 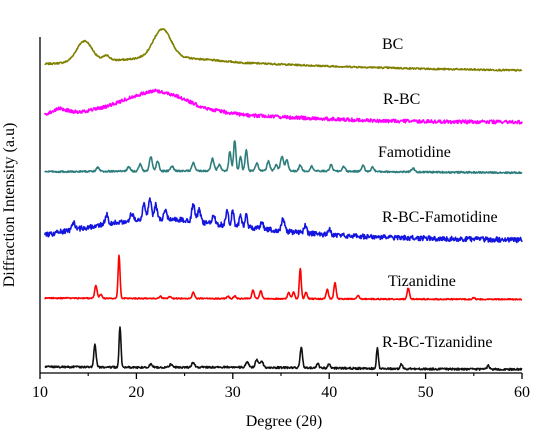 What do you see at coordinates (283, 277) in the screenshot?
I see `series-trace-tizanidine` at bounding box center [283, 277].